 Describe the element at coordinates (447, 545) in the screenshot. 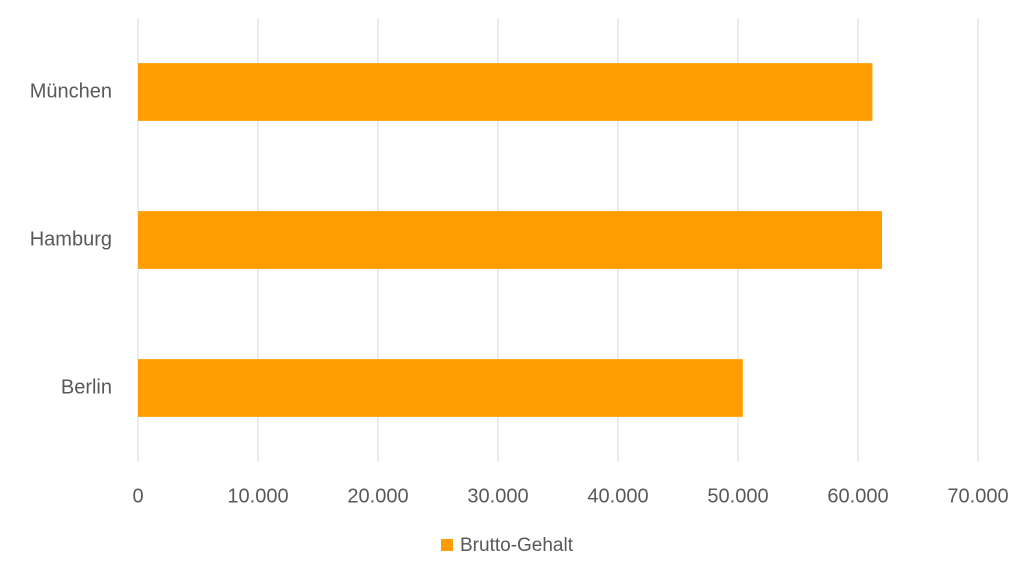

I see `legend-swatch` at that location.